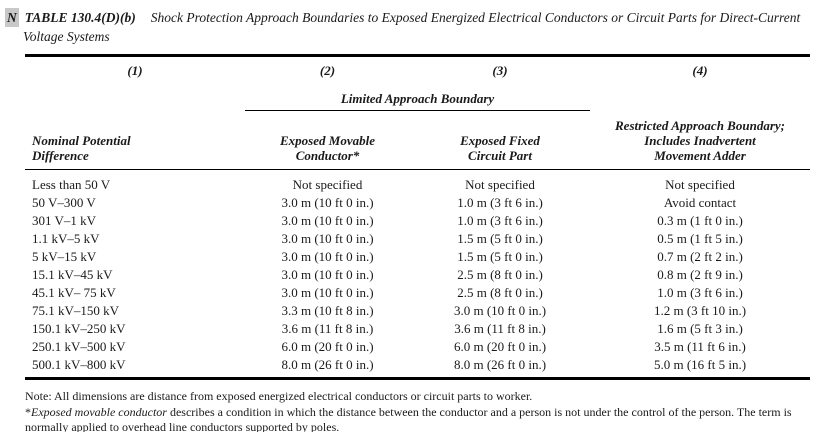 The width and height of the screenshot is (823, 432). I want to click on cell-distance: 0.8 m (2 ft 9 in.), so click(700, 274).